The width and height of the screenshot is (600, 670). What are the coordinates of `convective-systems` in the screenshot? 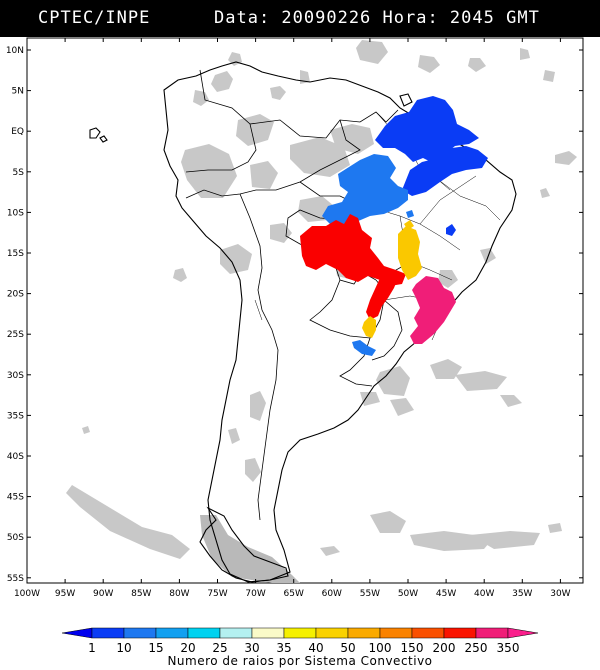 It's located at (394, 226).